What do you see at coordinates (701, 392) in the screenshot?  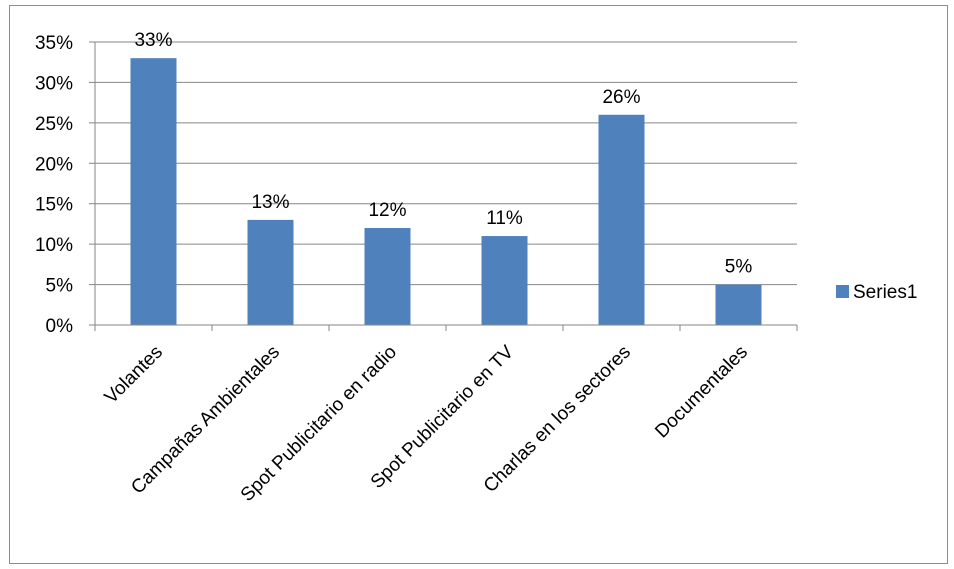 I see `category-label: Documentales` at bounding box center [701, 392].